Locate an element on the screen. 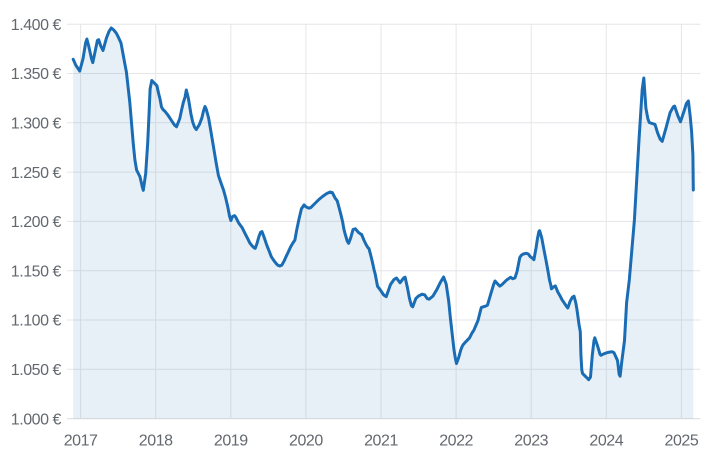  svg-text: 1.400 € is located at coordinates (36, 25).